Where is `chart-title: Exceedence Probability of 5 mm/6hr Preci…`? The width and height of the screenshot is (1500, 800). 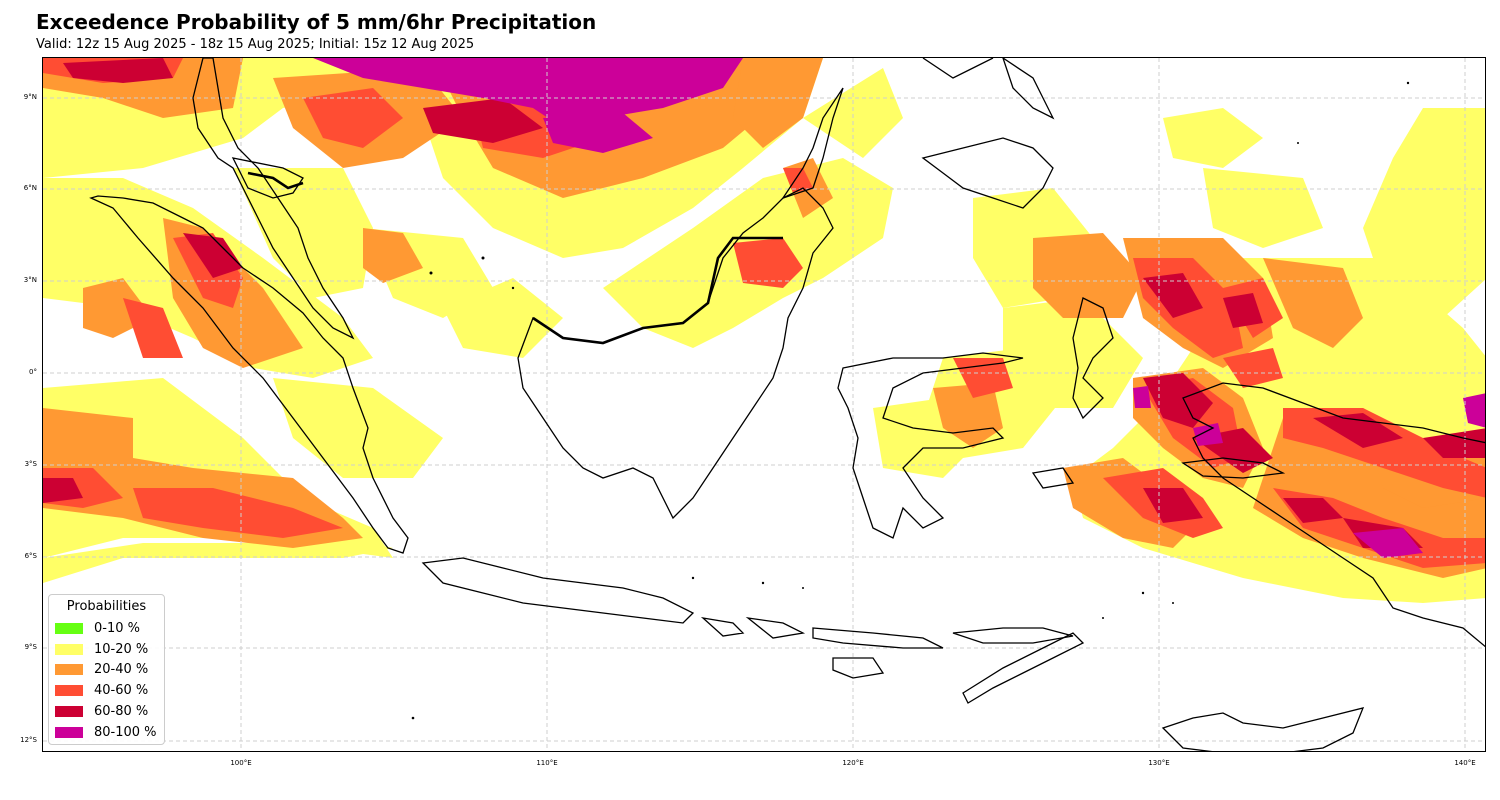 chart-title: Exceedence Probability of 5 mm/6hr Preci… is located at coordinates (316, 22).